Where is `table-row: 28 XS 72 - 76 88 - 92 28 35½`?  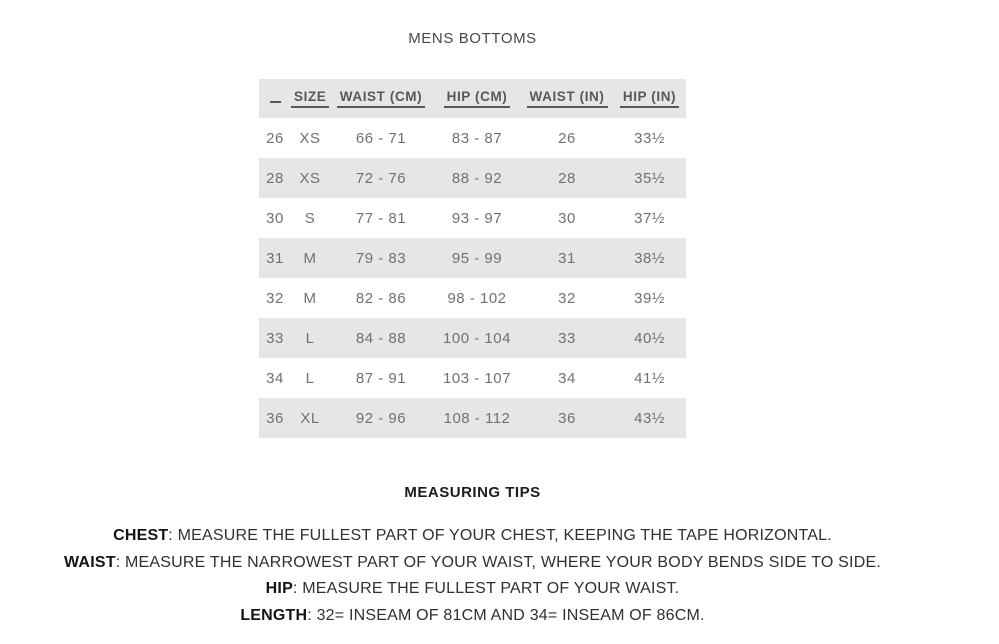
table-row: 28 XS 72 - 76 88 - 92 28 35½ is located at coordinates (472, 178).